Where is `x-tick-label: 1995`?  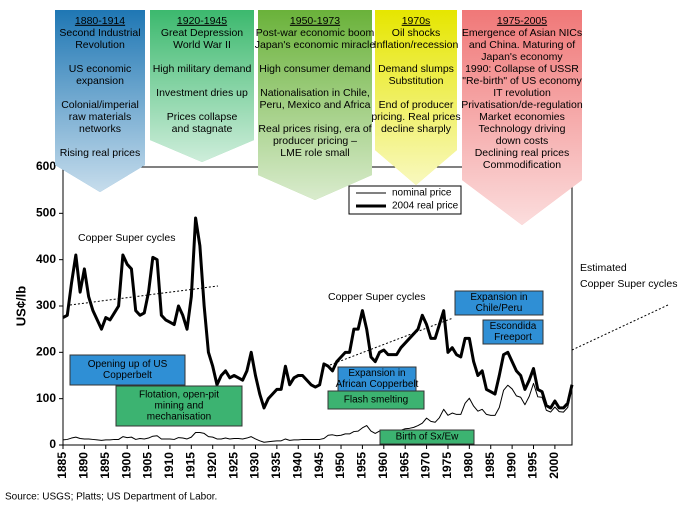 x-tick-label: 1995 is located at coordinates (533, 465).